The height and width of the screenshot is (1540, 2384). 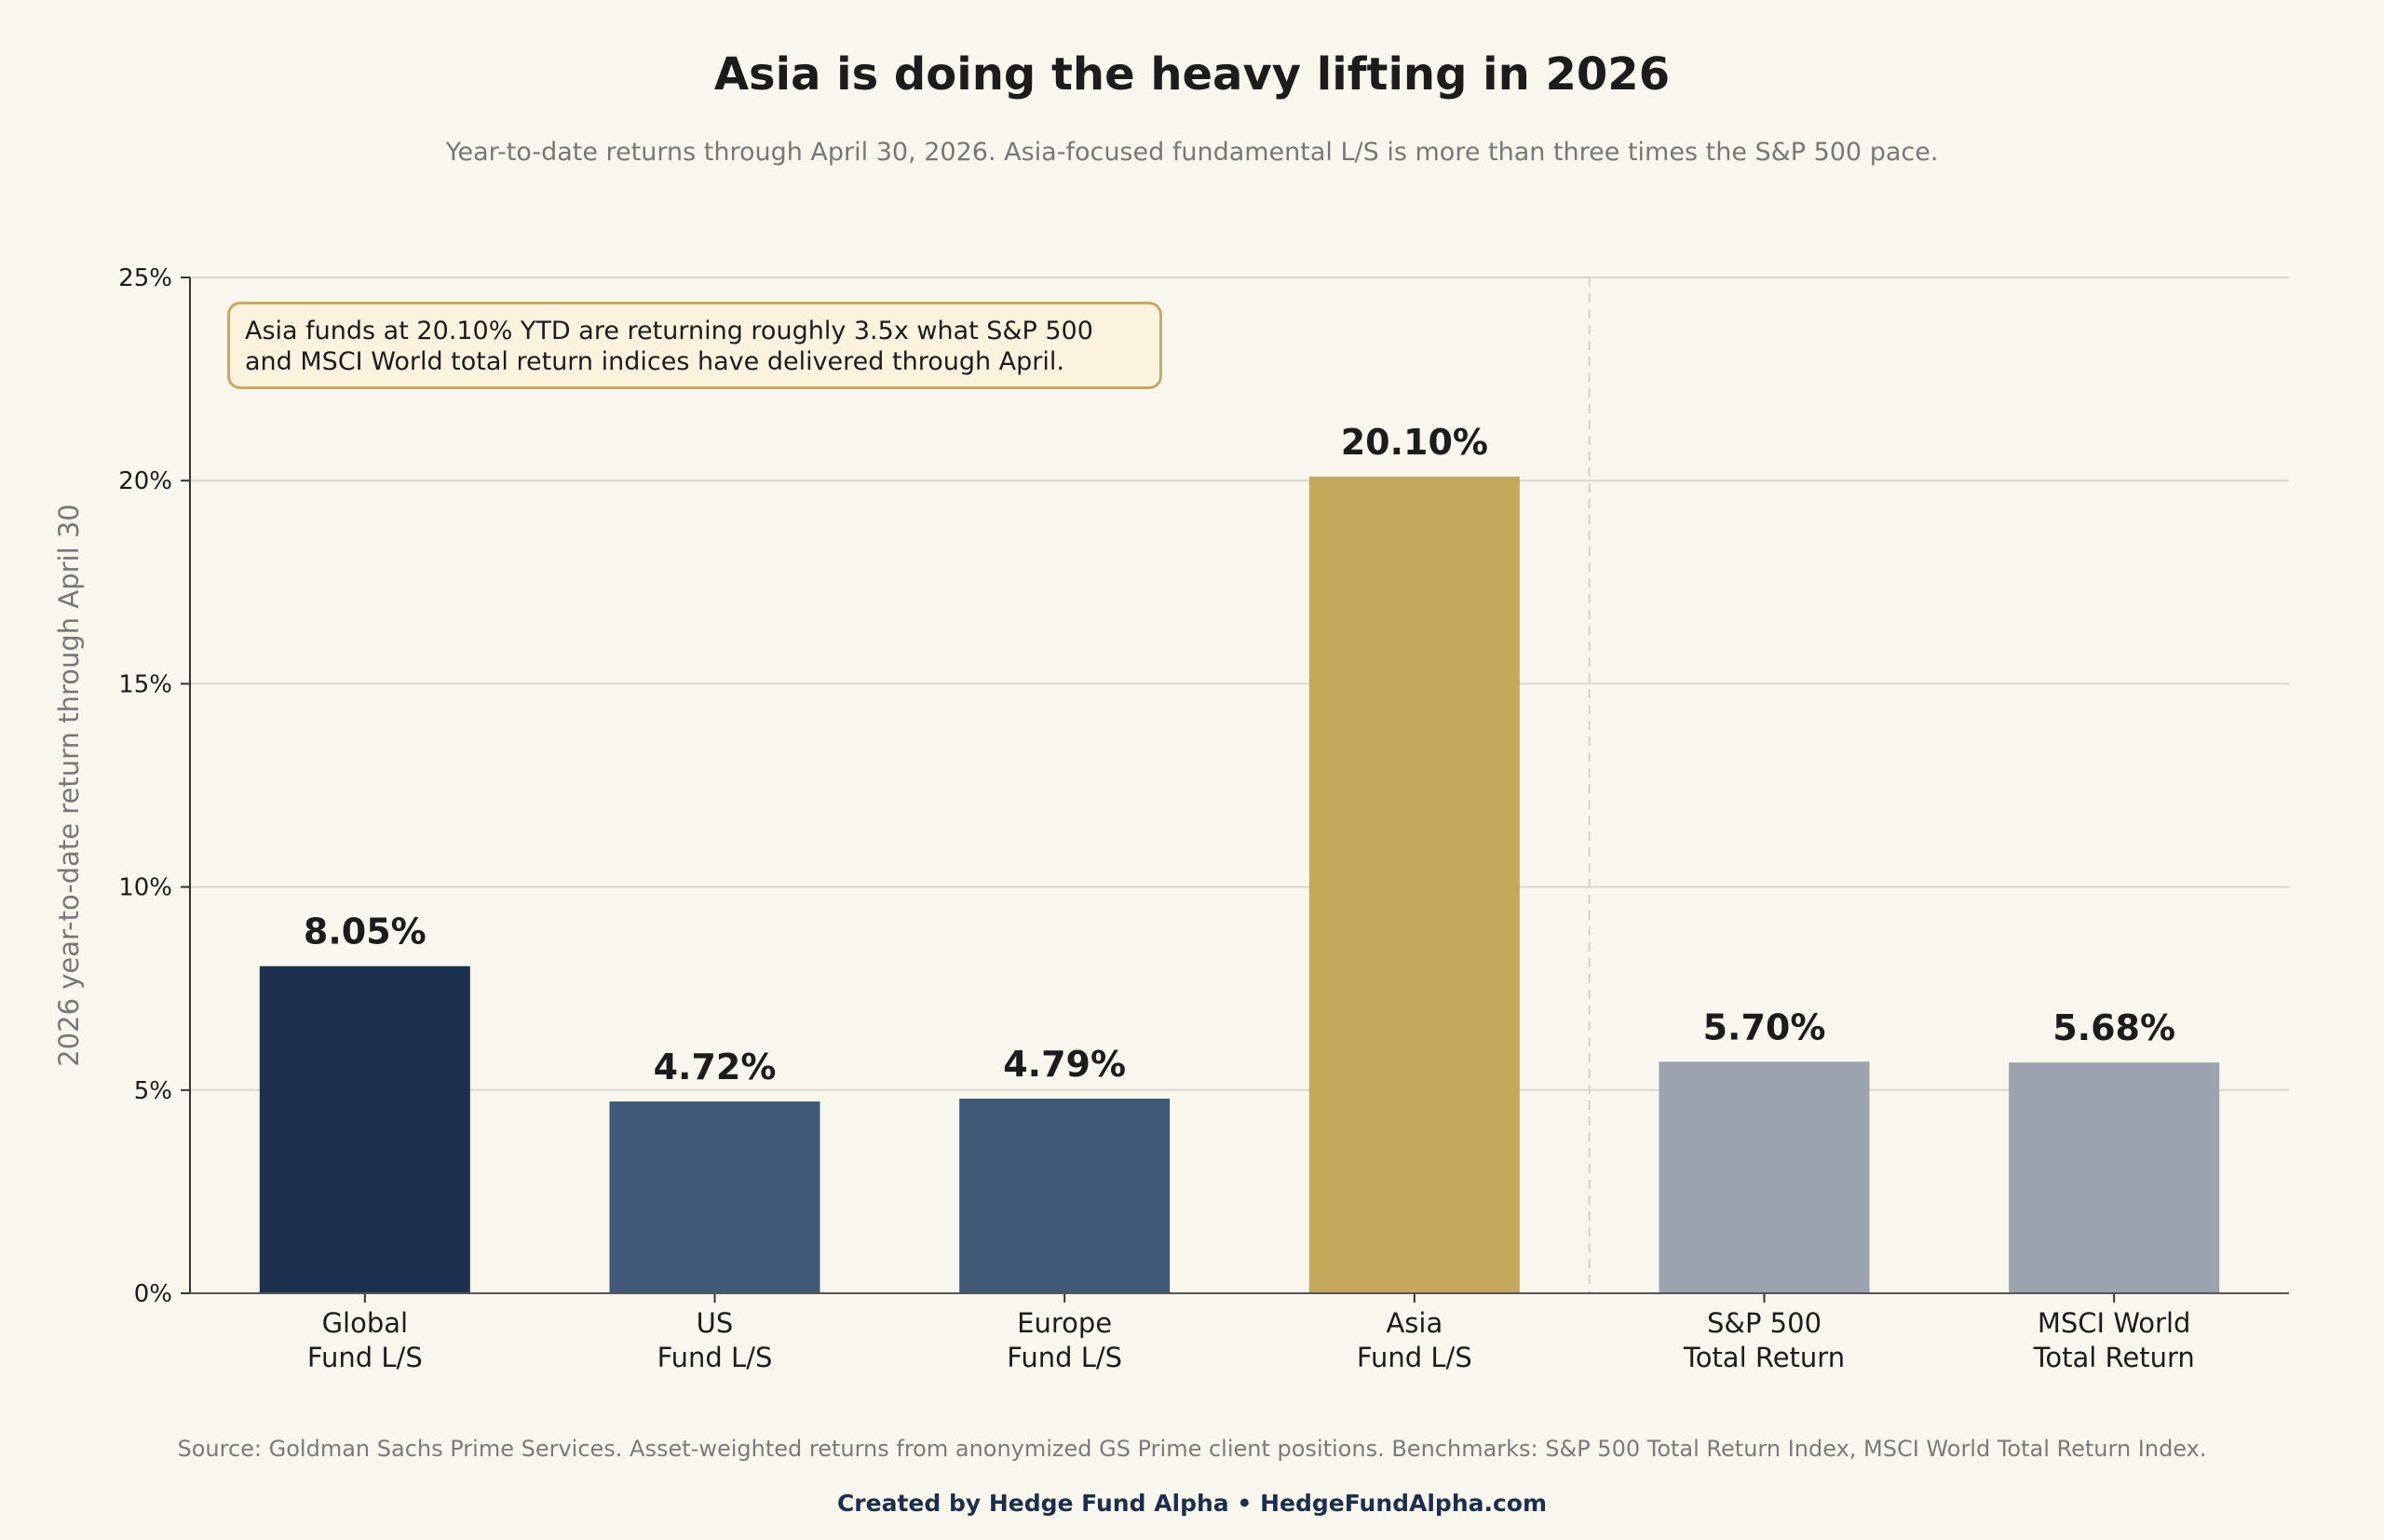 I want to click on x-category-label: US, so click(x=715, y=1323).